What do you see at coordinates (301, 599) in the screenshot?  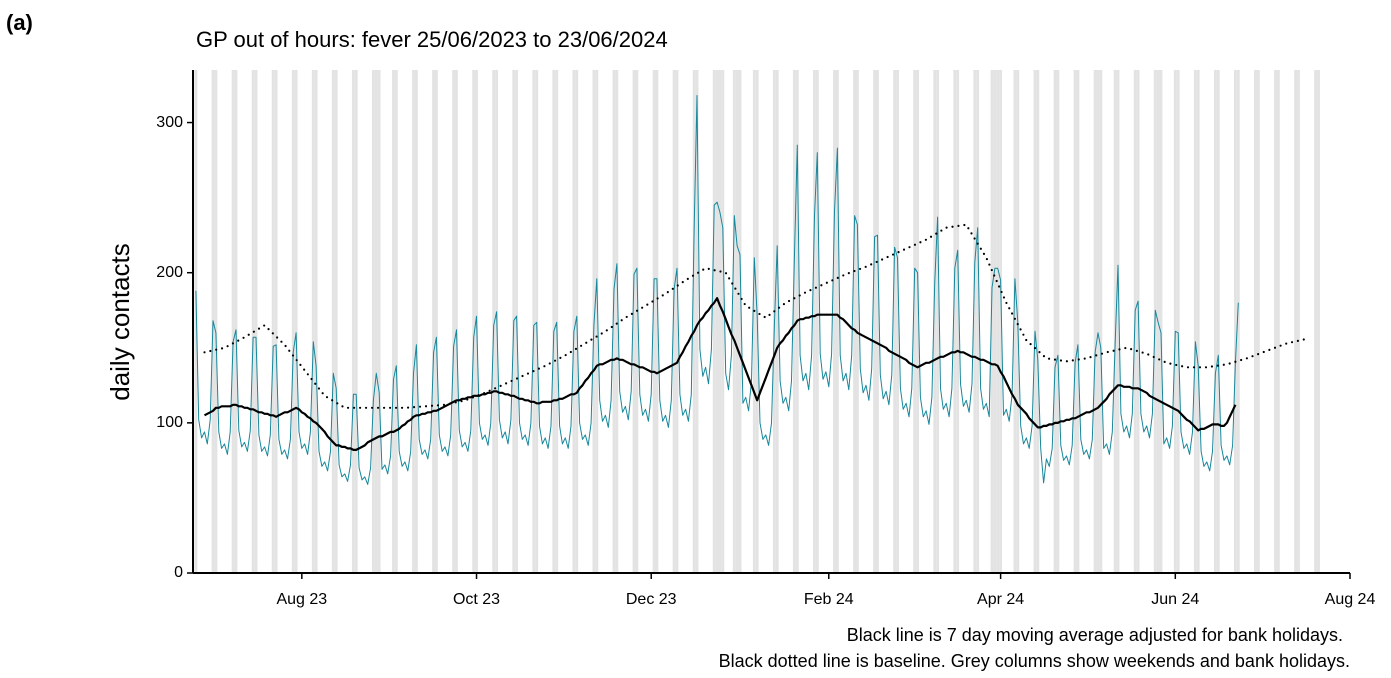 I see `x-tick-label: Aug 23` at bounding box center [301, 599].